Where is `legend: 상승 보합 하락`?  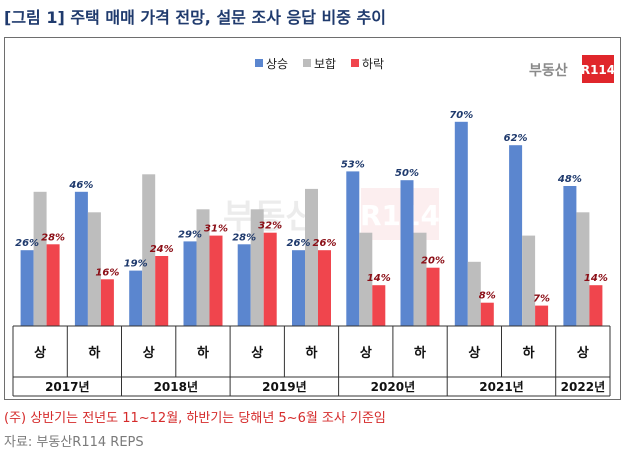 legend: 상승 보합 하락 is located at coordinates (319, 64).